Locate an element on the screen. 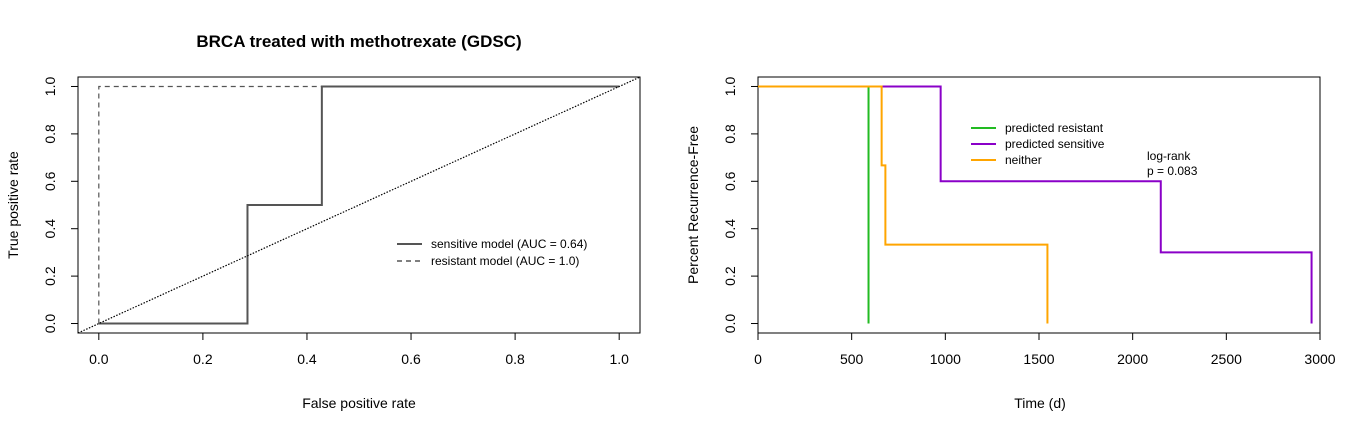  legend-label-resistant-model: resistant model (AUC = 1.0) is located at coordinates (505, 261).